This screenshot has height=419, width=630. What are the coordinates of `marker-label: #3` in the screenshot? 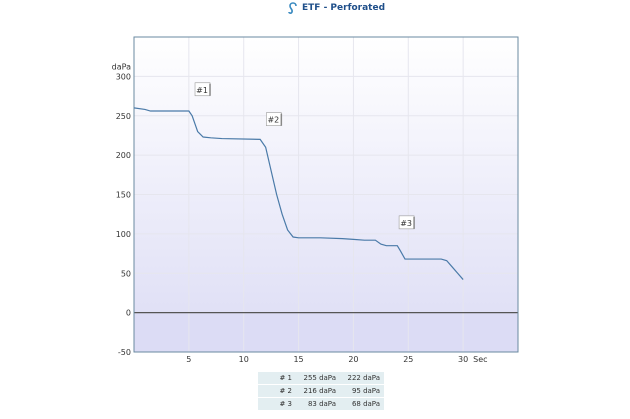 It's located at (406, 223).